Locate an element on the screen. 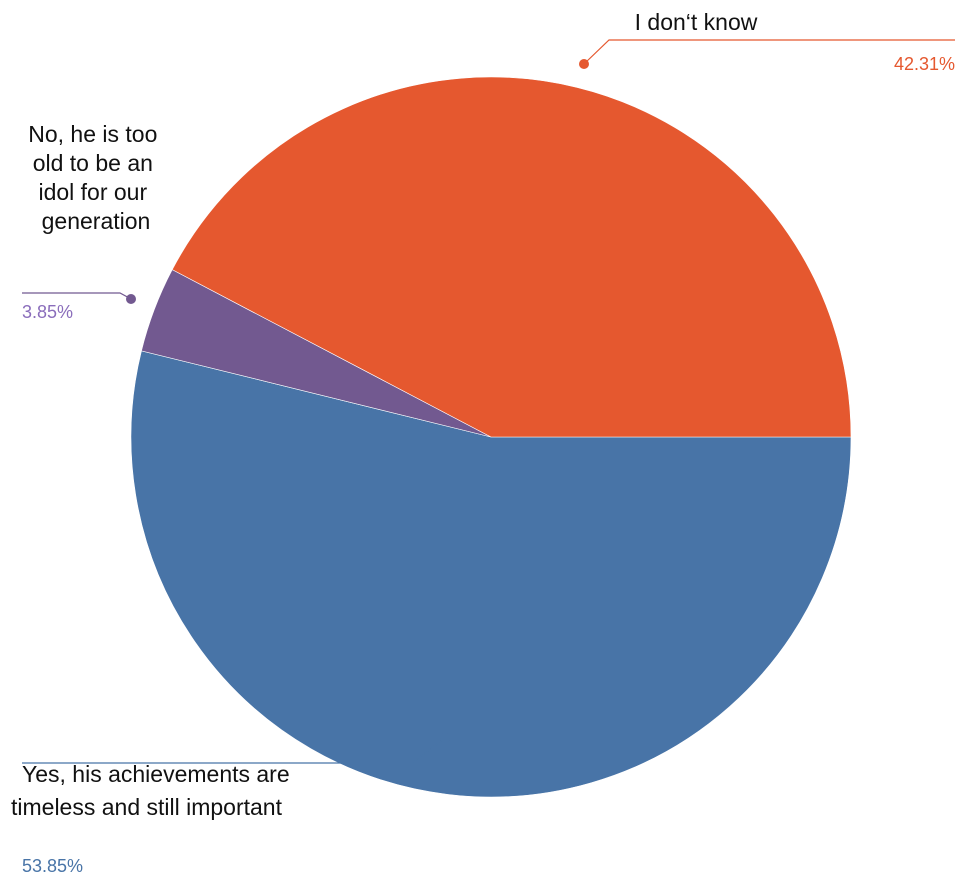  leader-line-dont-know is located at coordinates (769, 52).